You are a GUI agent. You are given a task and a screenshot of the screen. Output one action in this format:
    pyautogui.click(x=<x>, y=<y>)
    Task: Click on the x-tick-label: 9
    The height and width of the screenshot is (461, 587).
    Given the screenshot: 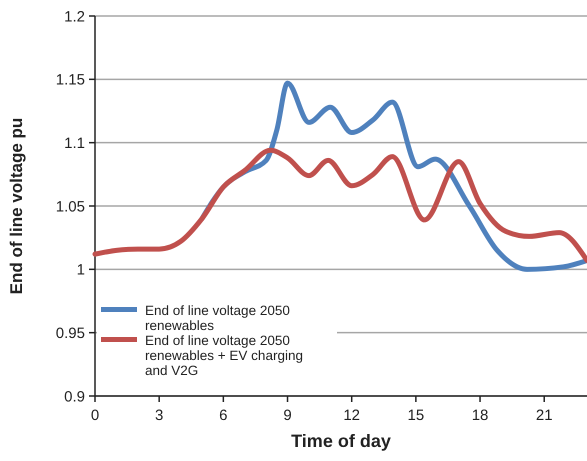 What is the action you would take?
    pyautogui.click(x=287, y=415)
    